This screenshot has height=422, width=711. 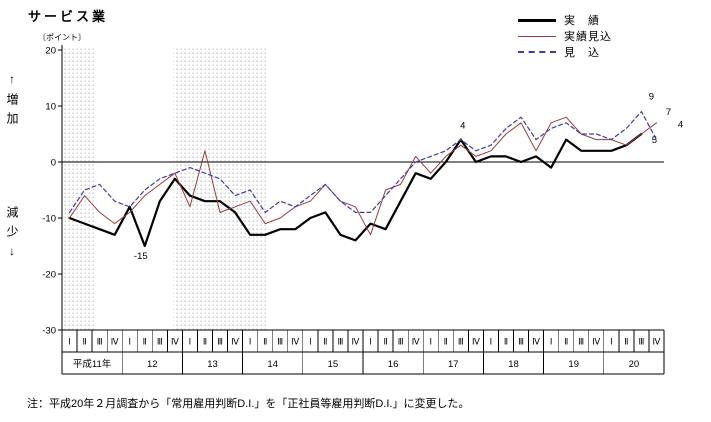 I want to click on year-label: 16, so click(x=393, y=364).